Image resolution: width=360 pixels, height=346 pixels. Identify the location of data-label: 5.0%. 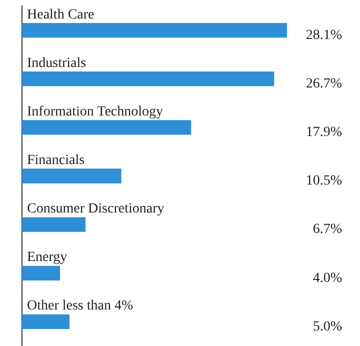
(327, 326).